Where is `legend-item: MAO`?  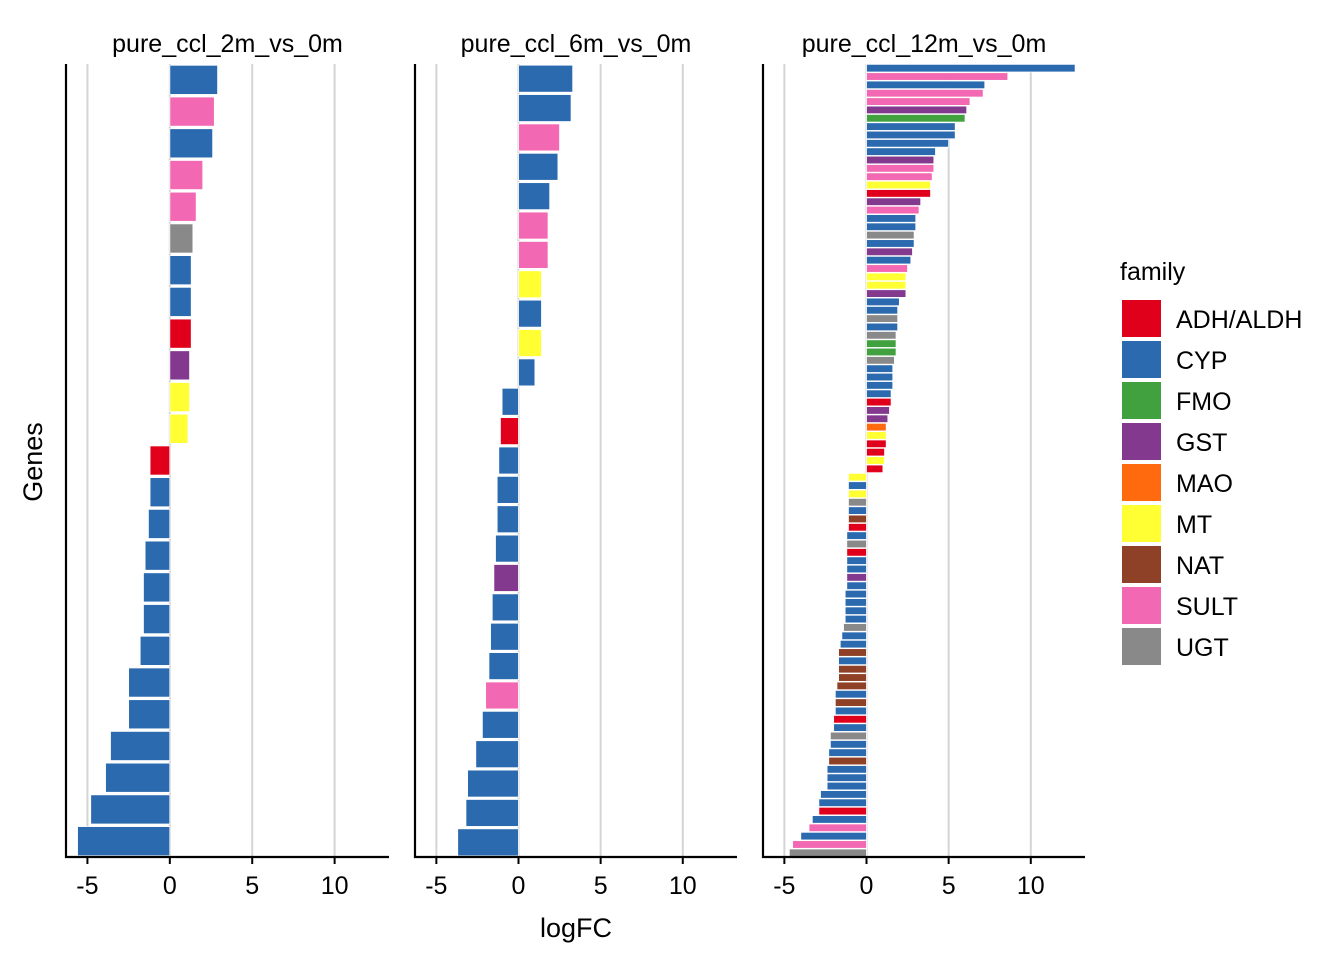
legend-item: MAO is located at coordinates (1177, 482).